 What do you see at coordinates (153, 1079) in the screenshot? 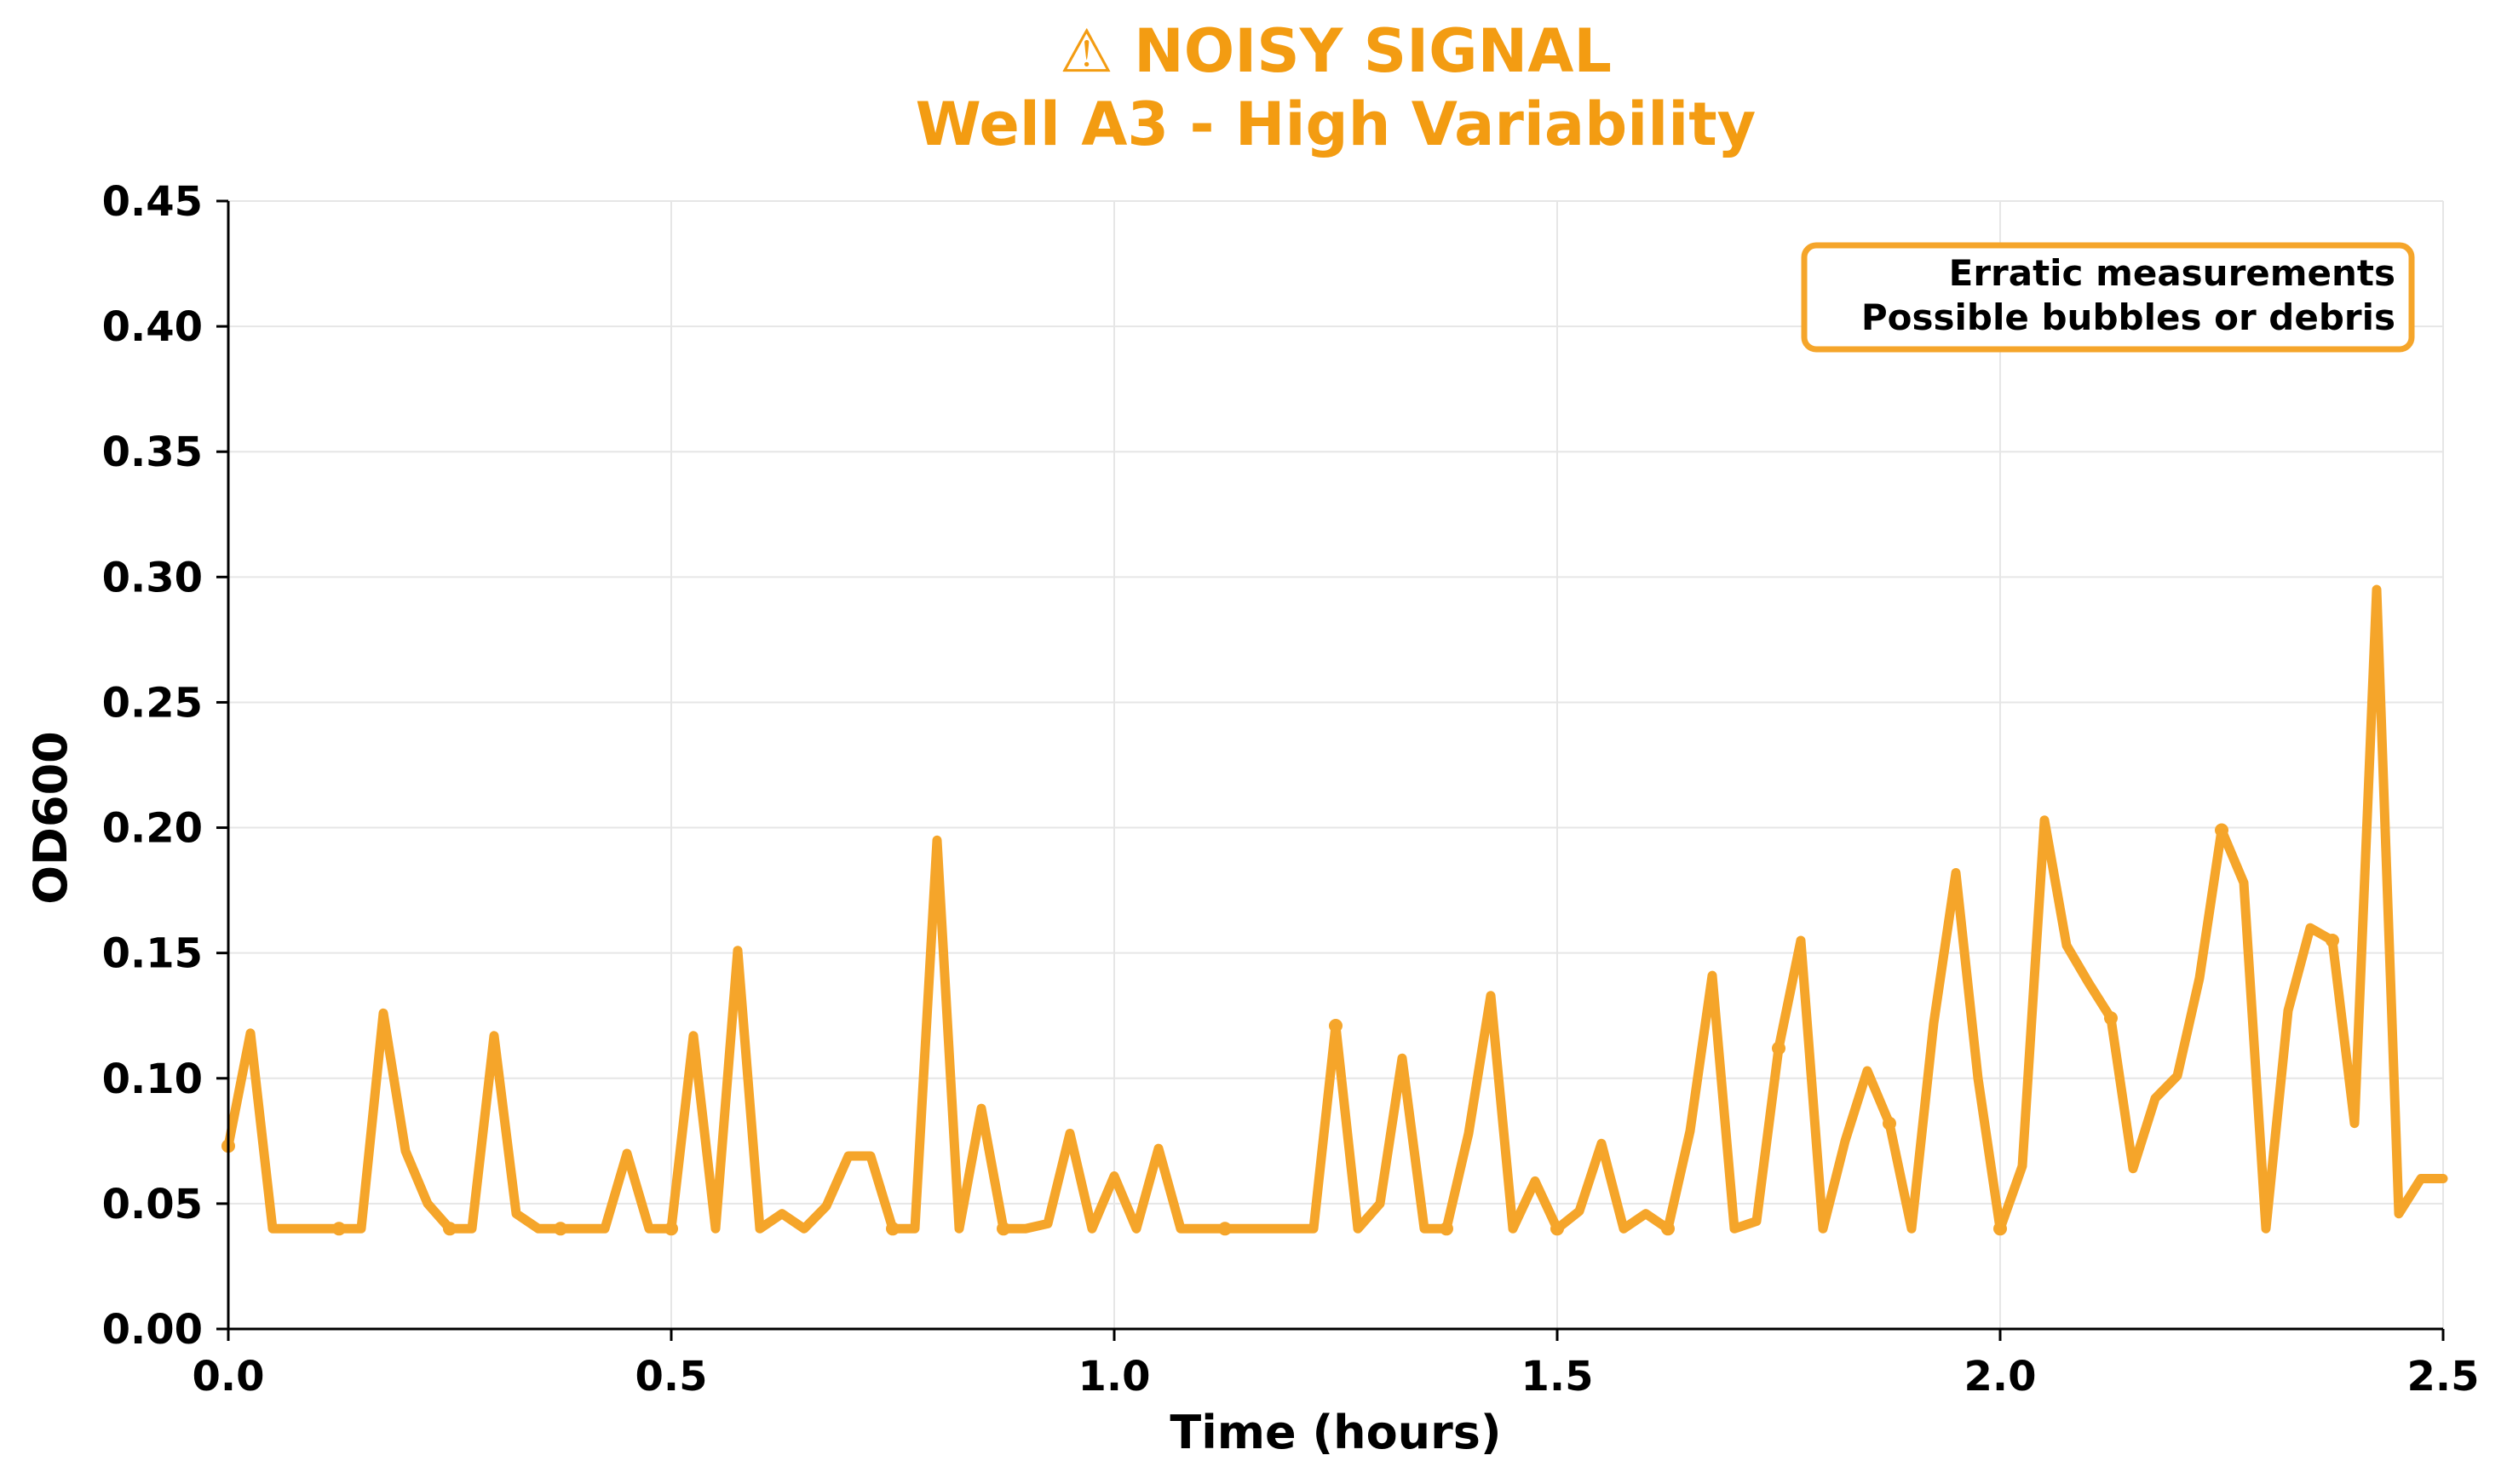
I see `y-tick-label-2: 0.10` at bounding box center [153, 1079].